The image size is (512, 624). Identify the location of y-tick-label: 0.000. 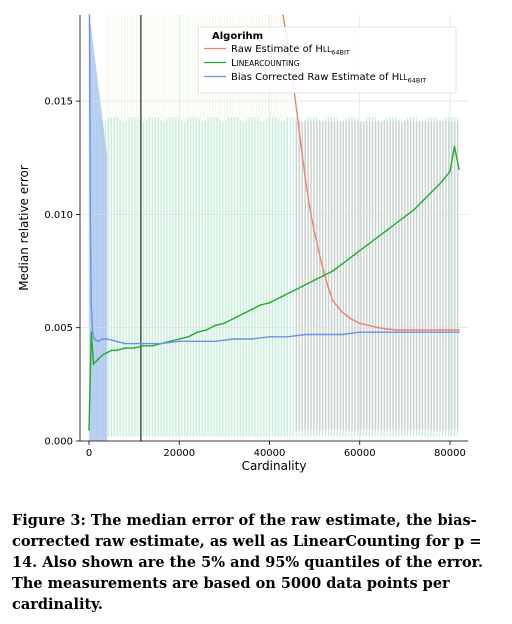
(58, 442).